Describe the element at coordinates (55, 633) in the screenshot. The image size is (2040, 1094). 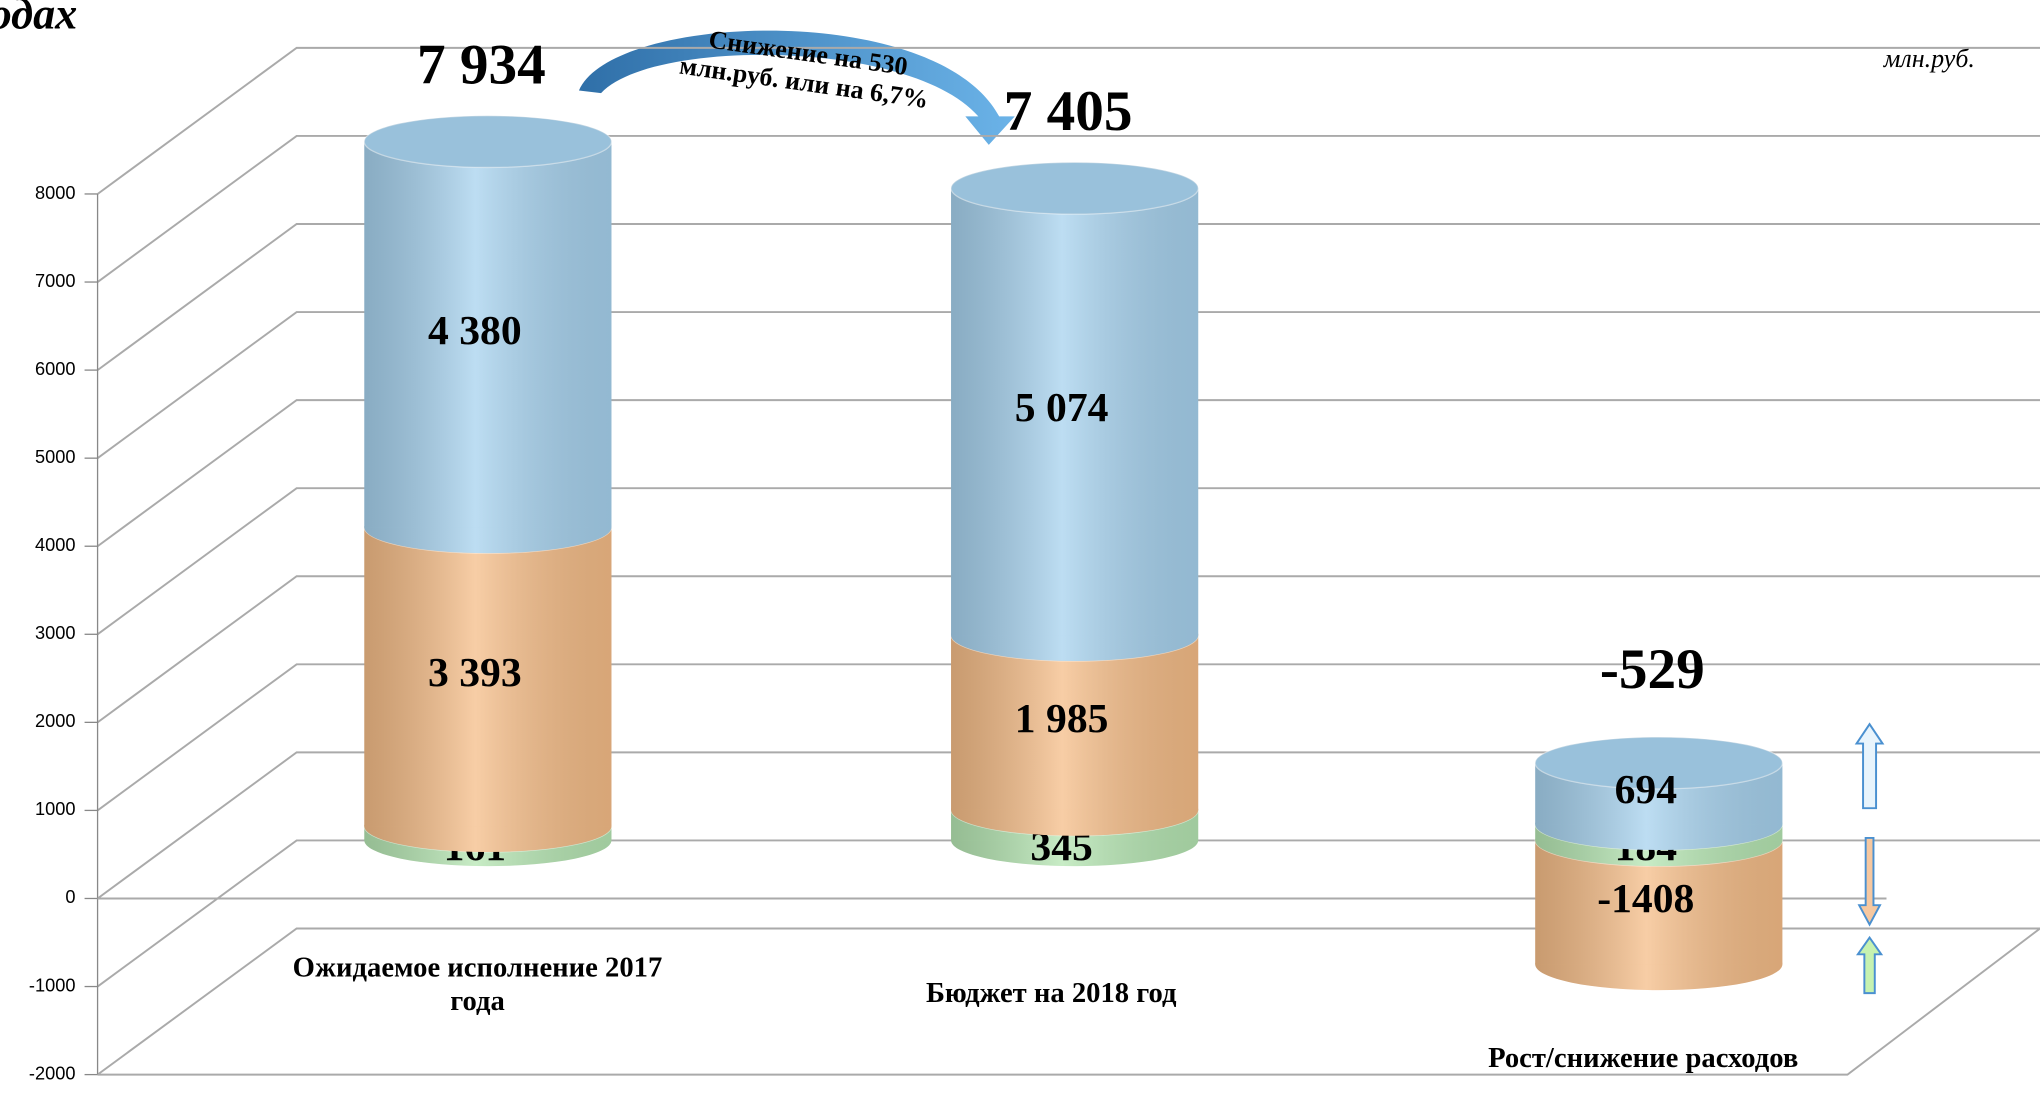
I see `y-tick-label: 3000` at that location.